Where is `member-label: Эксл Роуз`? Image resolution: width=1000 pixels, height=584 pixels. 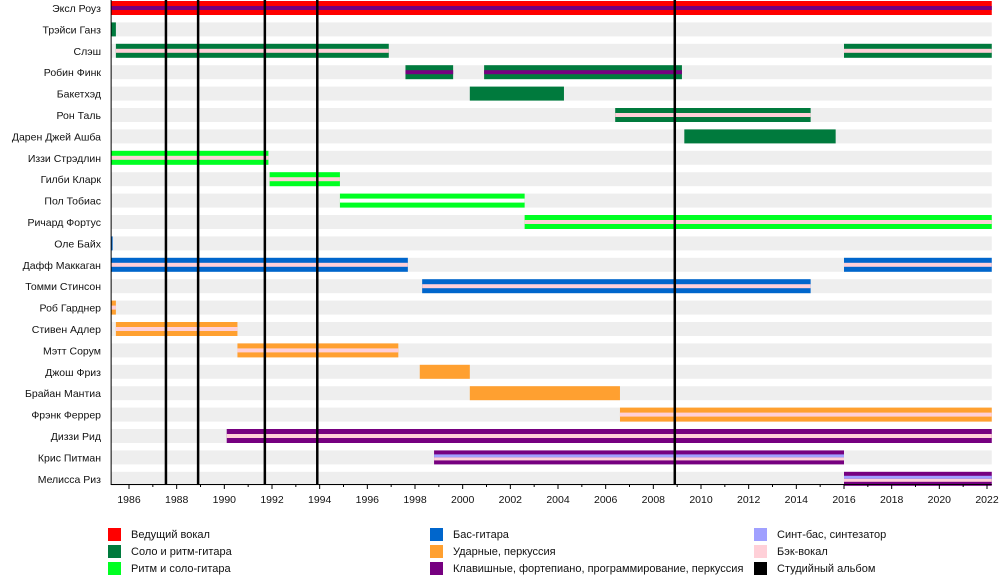 member-label: Эксл Роуз is located at coordinates (76, 9).